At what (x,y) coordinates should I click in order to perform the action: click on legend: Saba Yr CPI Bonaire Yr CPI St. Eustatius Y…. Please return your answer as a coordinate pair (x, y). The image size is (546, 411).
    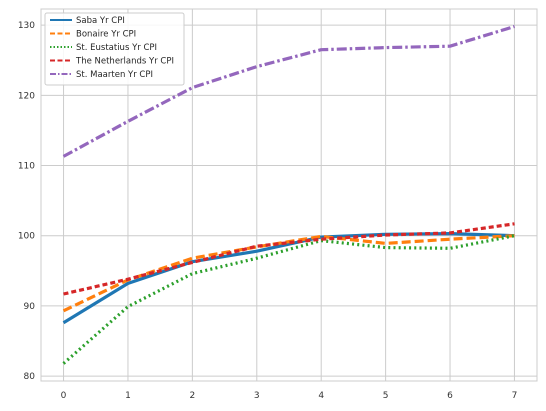
    Looking at the image, I should click on (114, 49).